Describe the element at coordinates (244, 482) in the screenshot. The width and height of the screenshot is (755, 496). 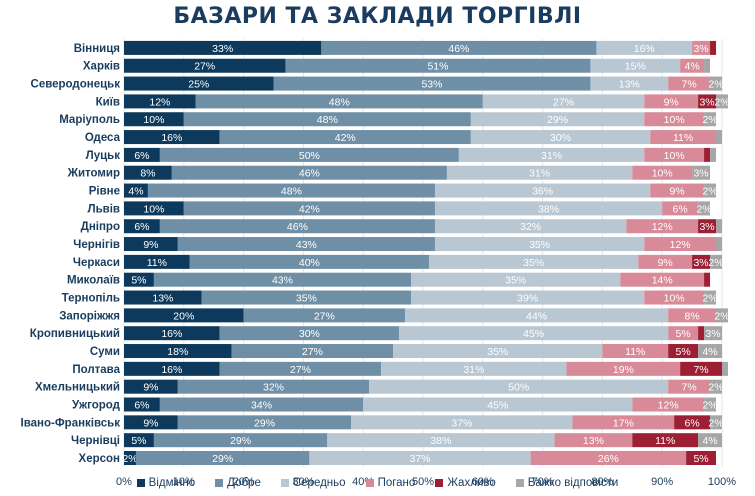
I see `x-tick-label: 20%` at that location.